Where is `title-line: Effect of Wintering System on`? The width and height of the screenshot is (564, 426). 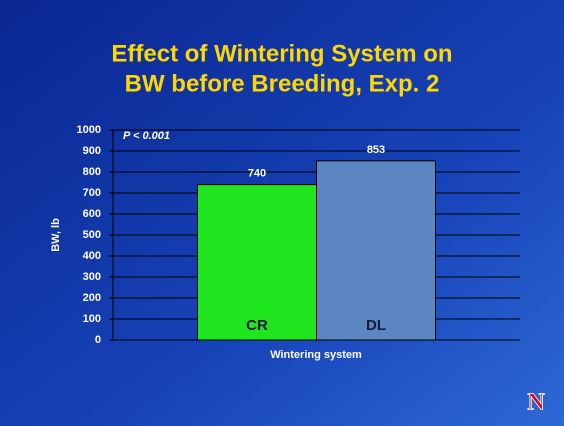 title-line: Effect of Wintering System on is located at coordinates (281, 53).